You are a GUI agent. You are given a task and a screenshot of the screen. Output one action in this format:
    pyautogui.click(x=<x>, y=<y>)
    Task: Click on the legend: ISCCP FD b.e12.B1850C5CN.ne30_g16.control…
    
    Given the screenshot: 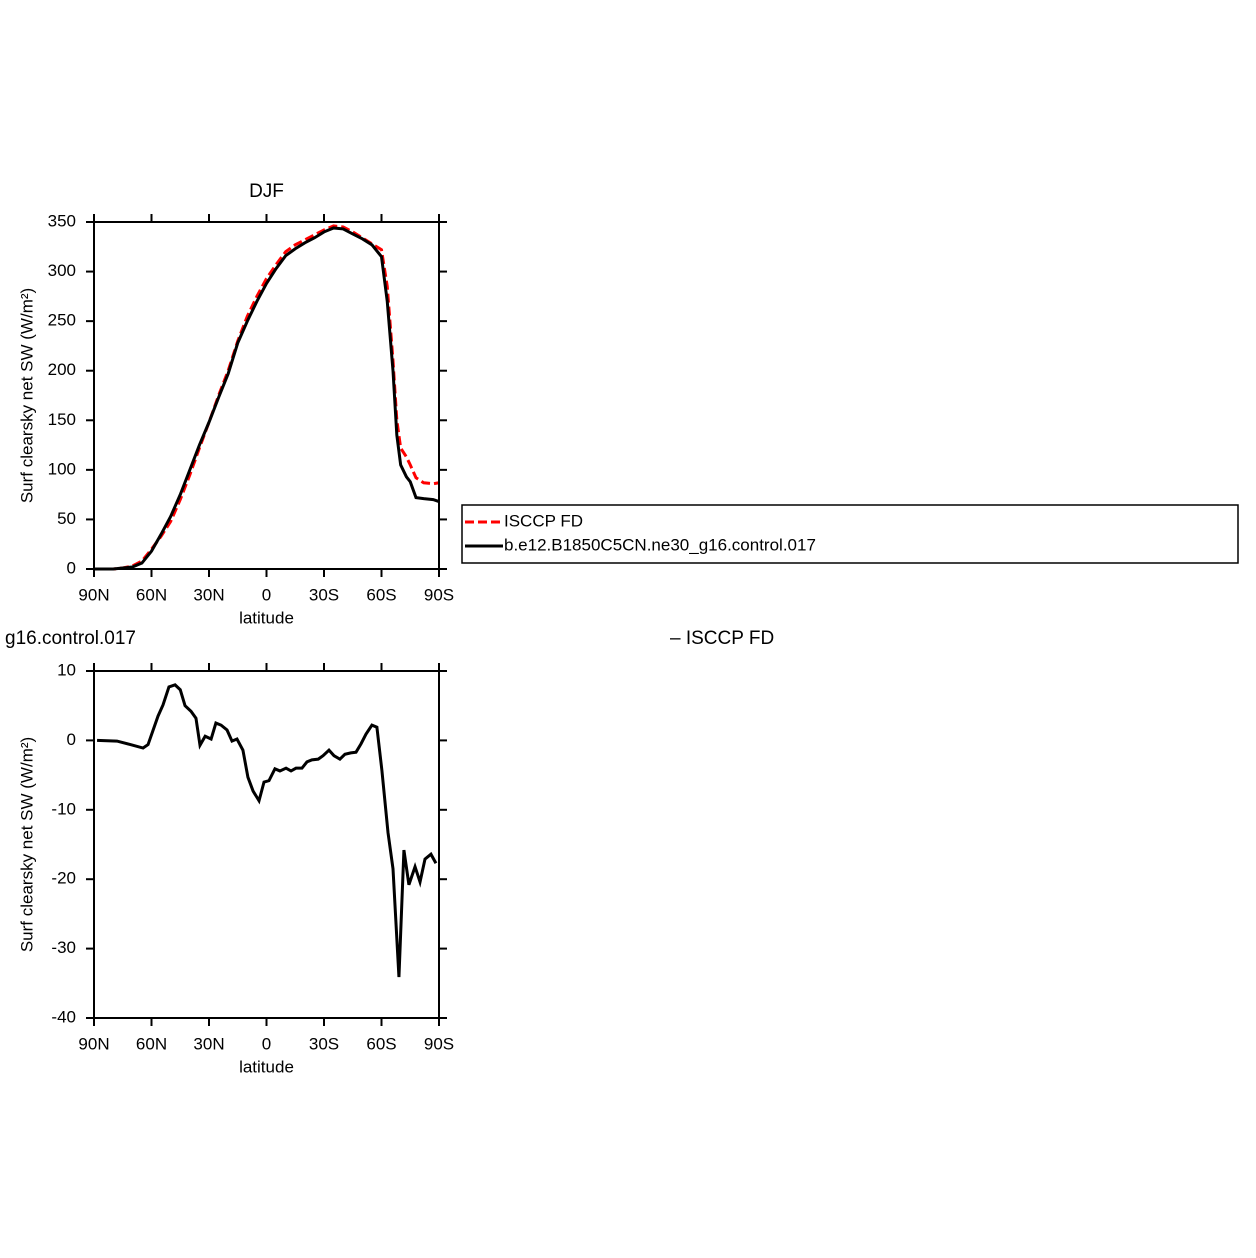 What is the action you would take?
    pyautogui.click(x=850, y=534)
    